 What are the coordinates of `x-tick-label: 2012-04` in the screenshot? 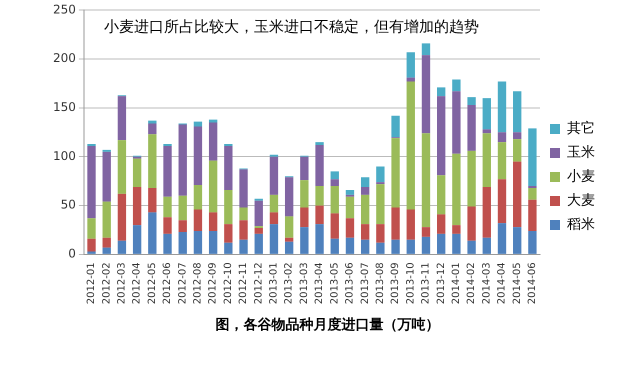 It's located at (137, 283).